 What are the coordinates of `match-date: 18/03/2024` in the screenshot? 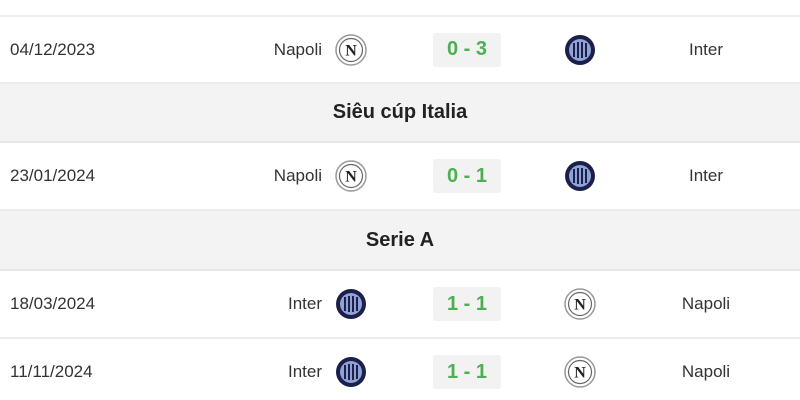 It's located at (53, 303).